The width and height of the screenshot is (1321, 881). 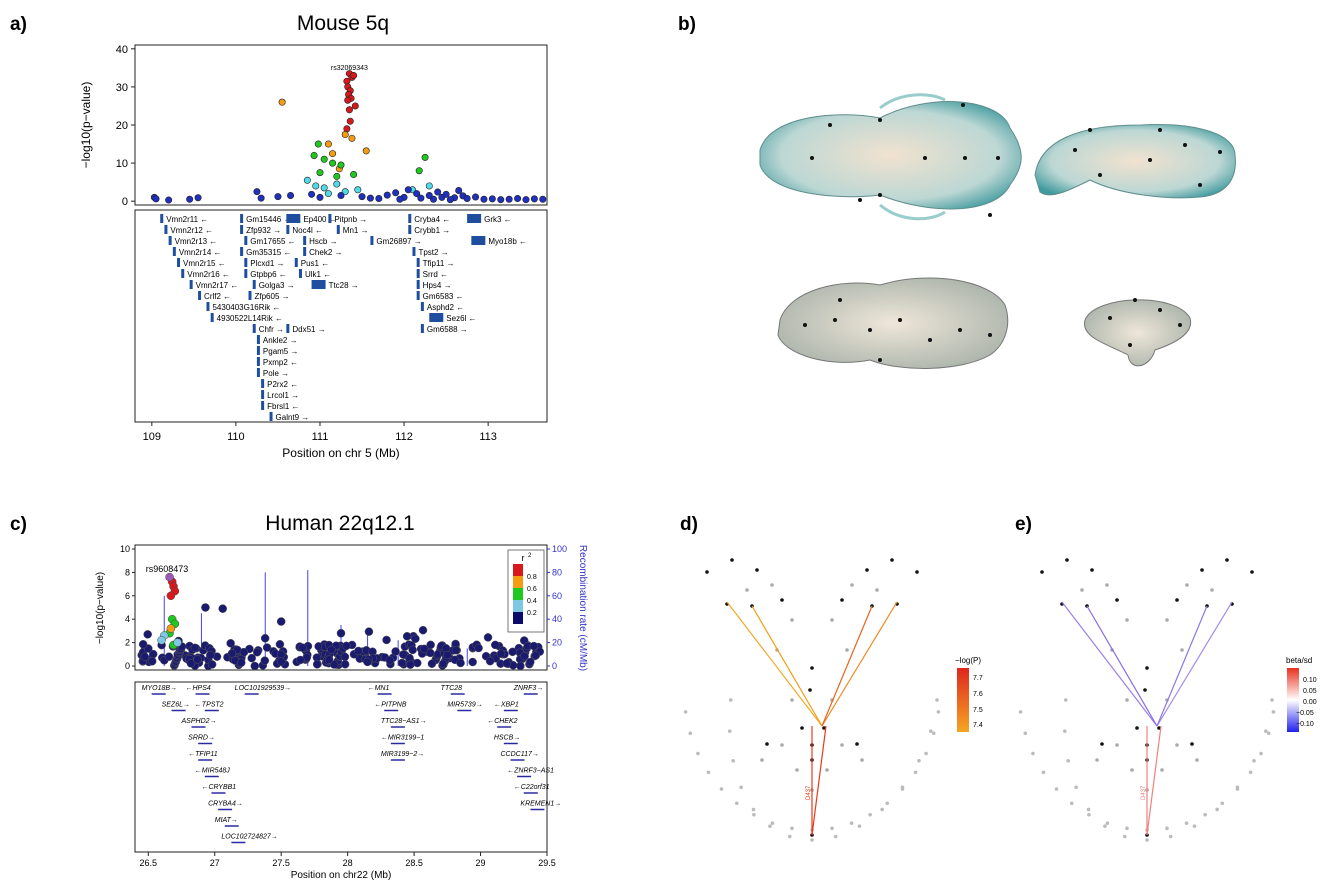 I want to click on skull-frontal-view, so click(x=1137, y=333).